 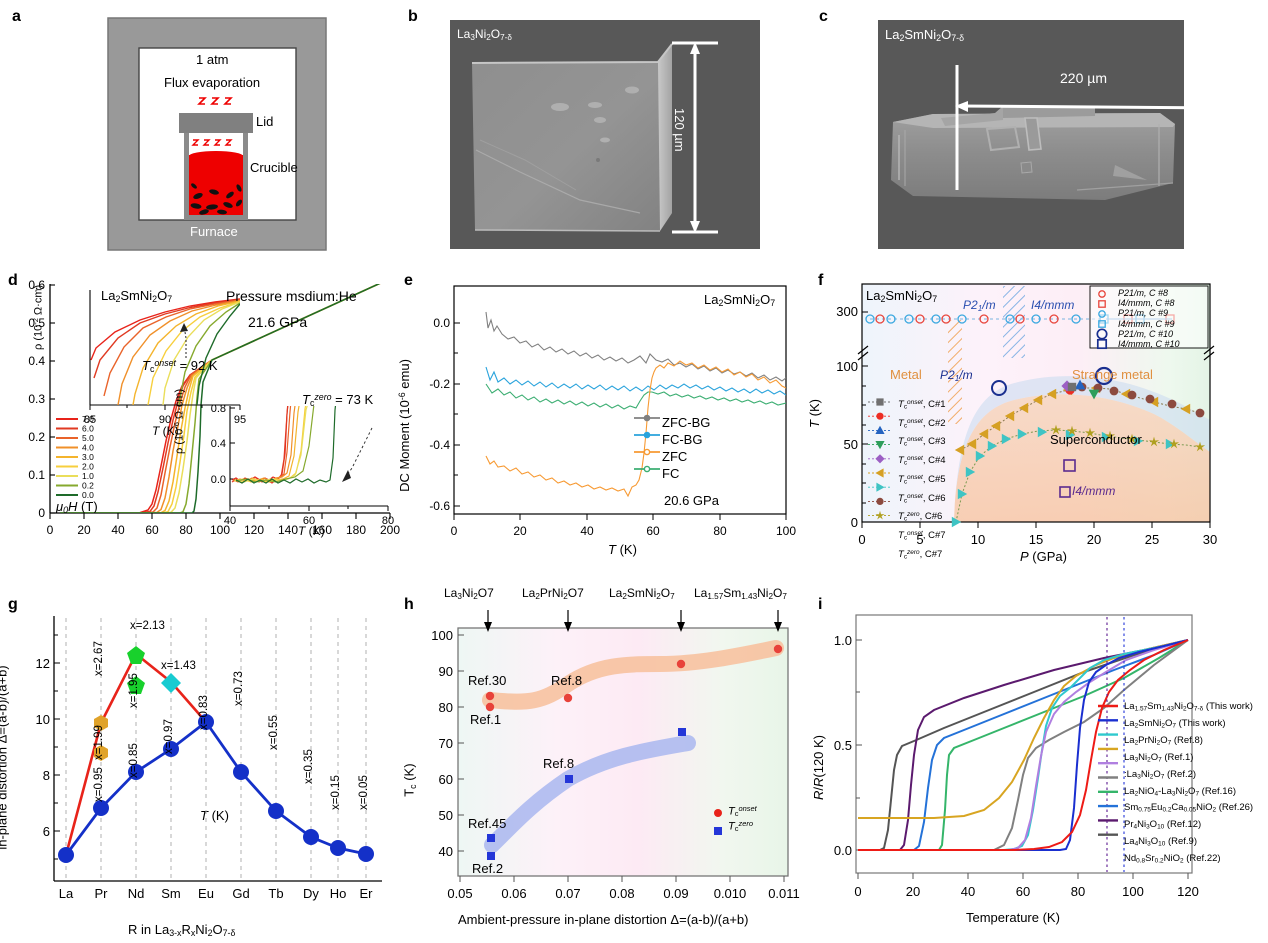 What do you see at coordinates (338, 400) in the screenshot?
I see `panel-d-tc-zero-annot: Tczero = 73 K` at bounding box center [338, 400].